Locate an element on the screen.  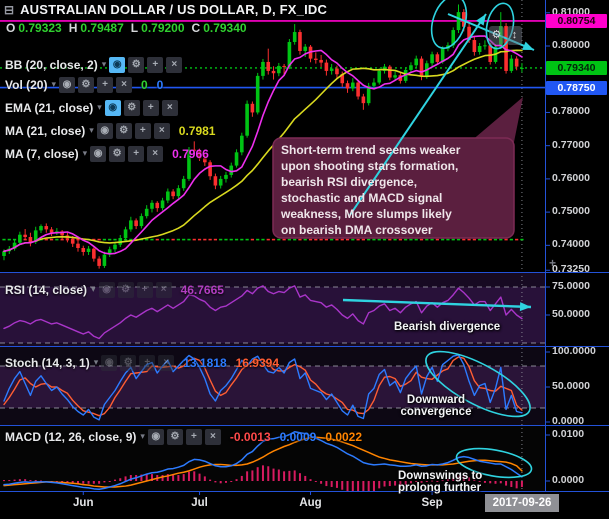
time-tick-aug: Aug is located at coordinates (310, 503).